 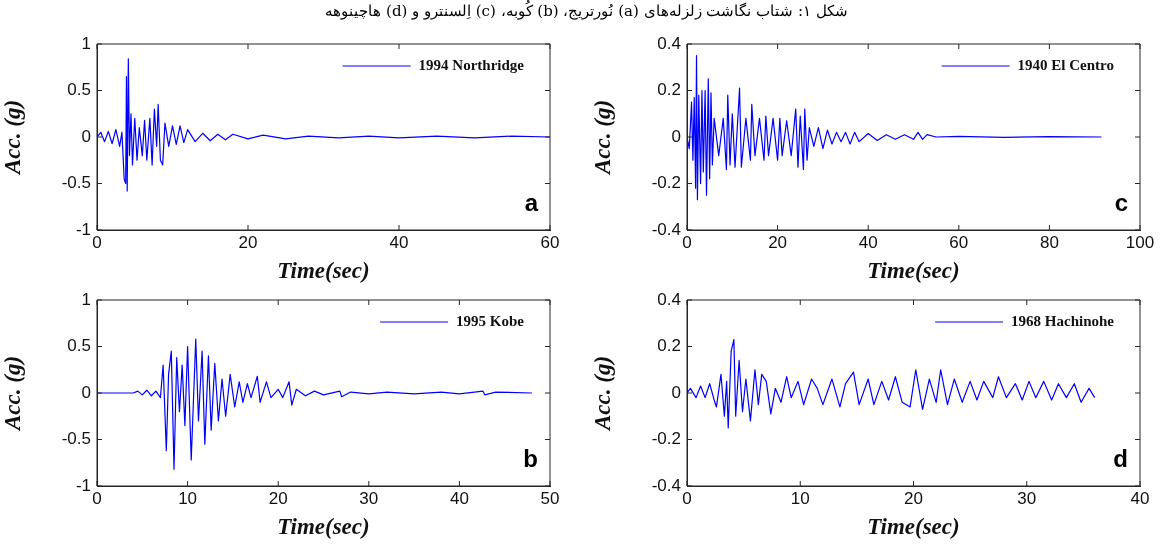 What do you see at coordinates (1049, 242) in the screenshot?
I see `x-tick-label: 80` at bounding box center [1049, 242].